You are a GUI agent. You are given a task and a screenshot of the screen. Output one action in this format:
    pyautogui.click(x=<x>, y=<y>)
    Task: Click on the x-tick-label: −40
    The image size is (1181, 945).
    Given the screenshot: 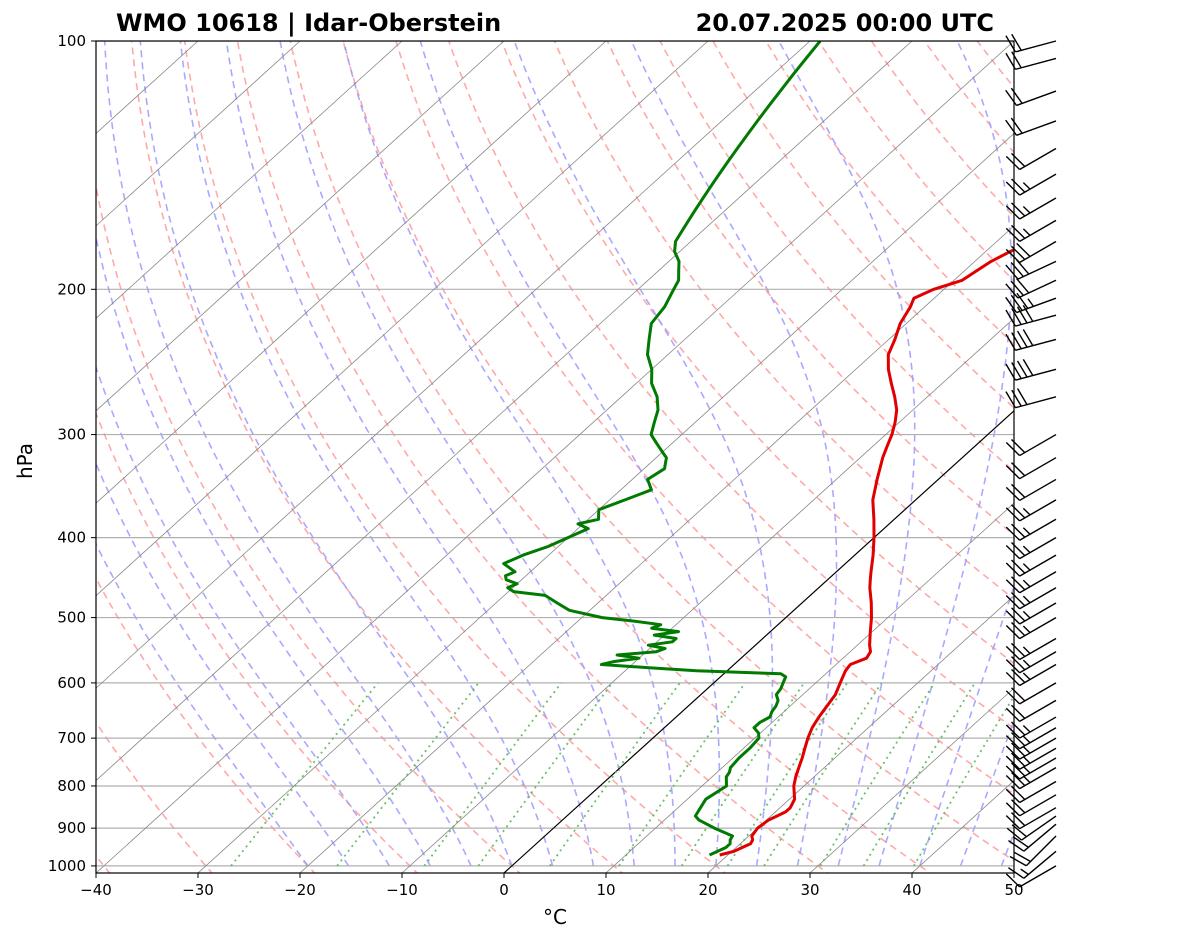 What is the action you would take?
    pyautogui.click(x=96, y=890)
    